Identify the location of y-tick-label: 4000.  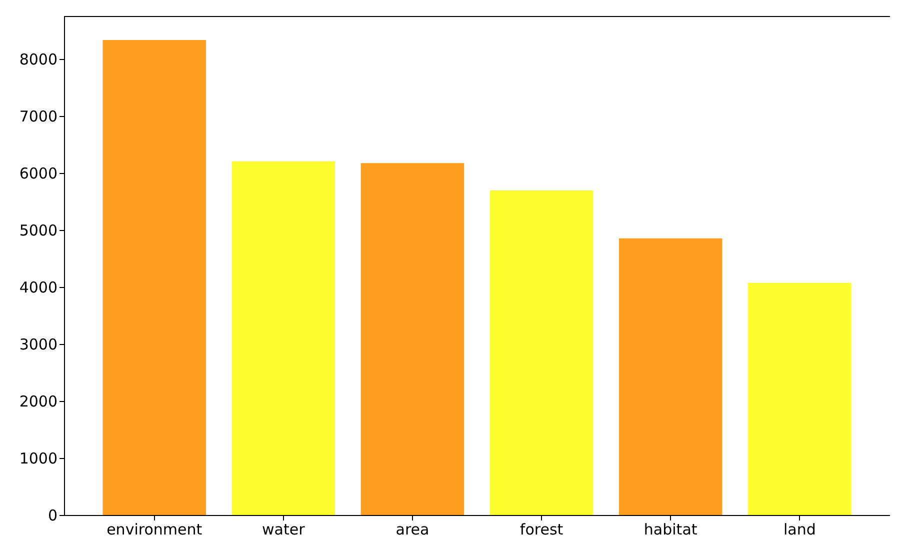
(38, 287).